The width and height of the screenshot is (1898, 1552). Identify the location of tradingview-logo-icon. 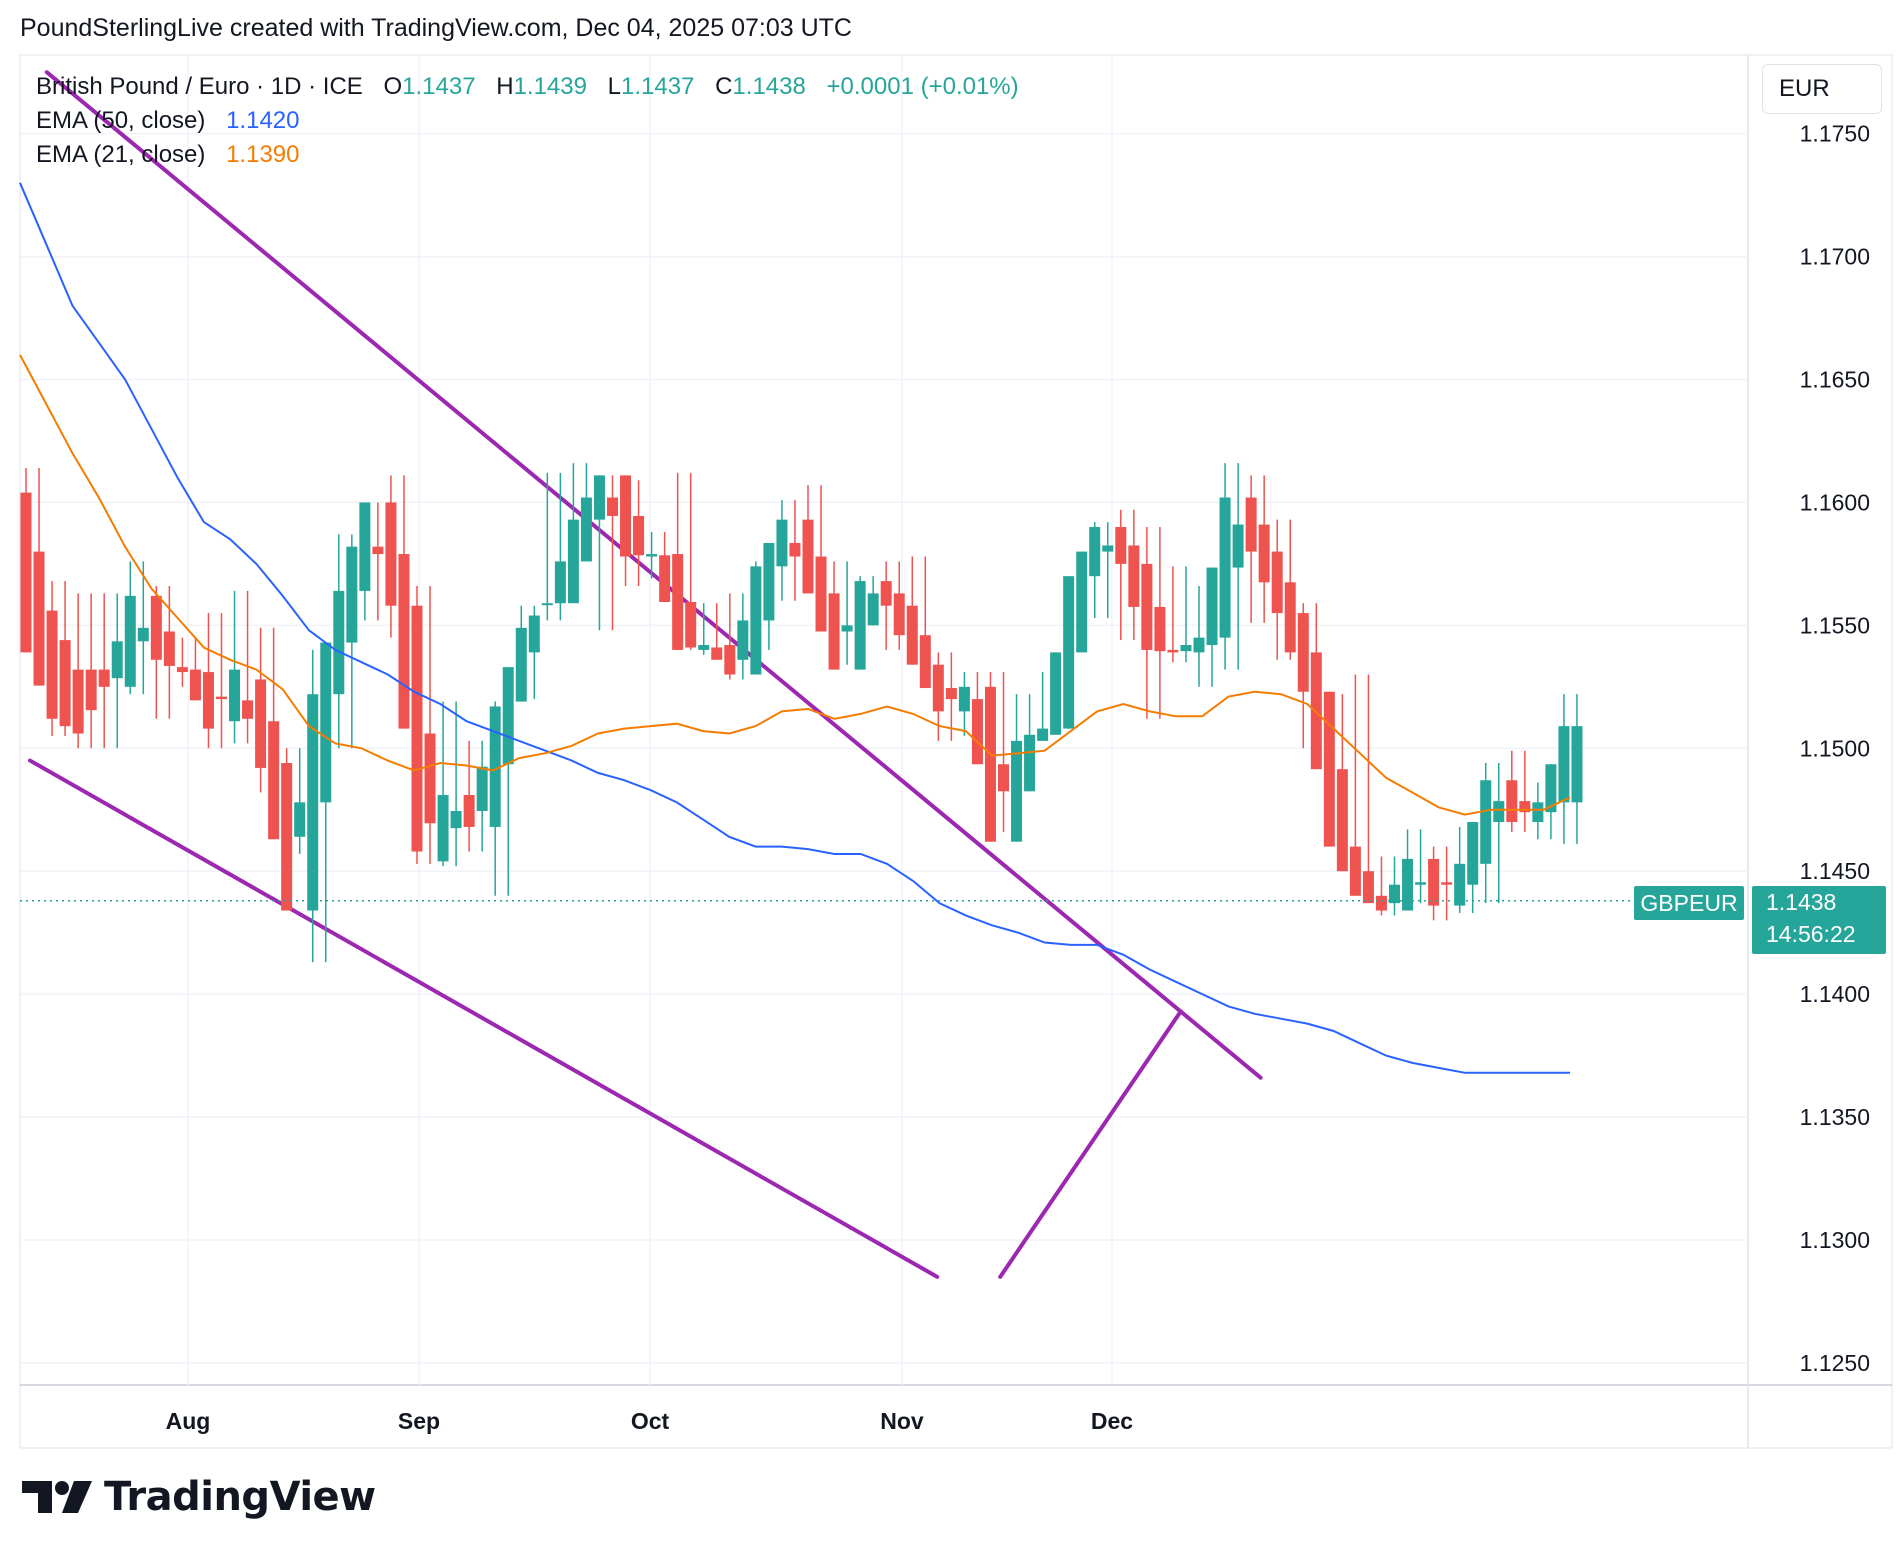
(57, 1497).